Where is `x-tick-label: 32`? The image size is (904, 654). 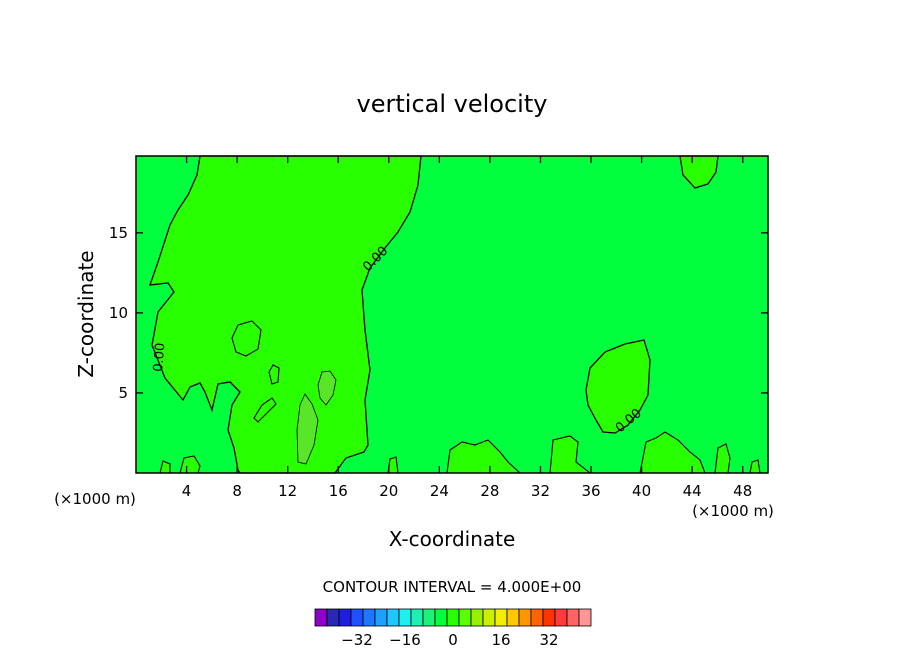 x-tick-label: 32 is located at coordinates (540, 491).